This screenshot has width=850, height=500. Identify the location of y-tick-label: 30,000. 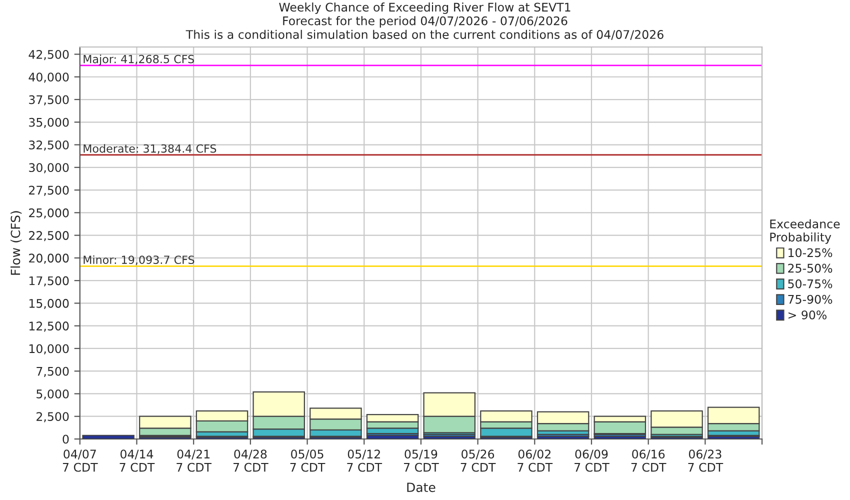
(49, 168).